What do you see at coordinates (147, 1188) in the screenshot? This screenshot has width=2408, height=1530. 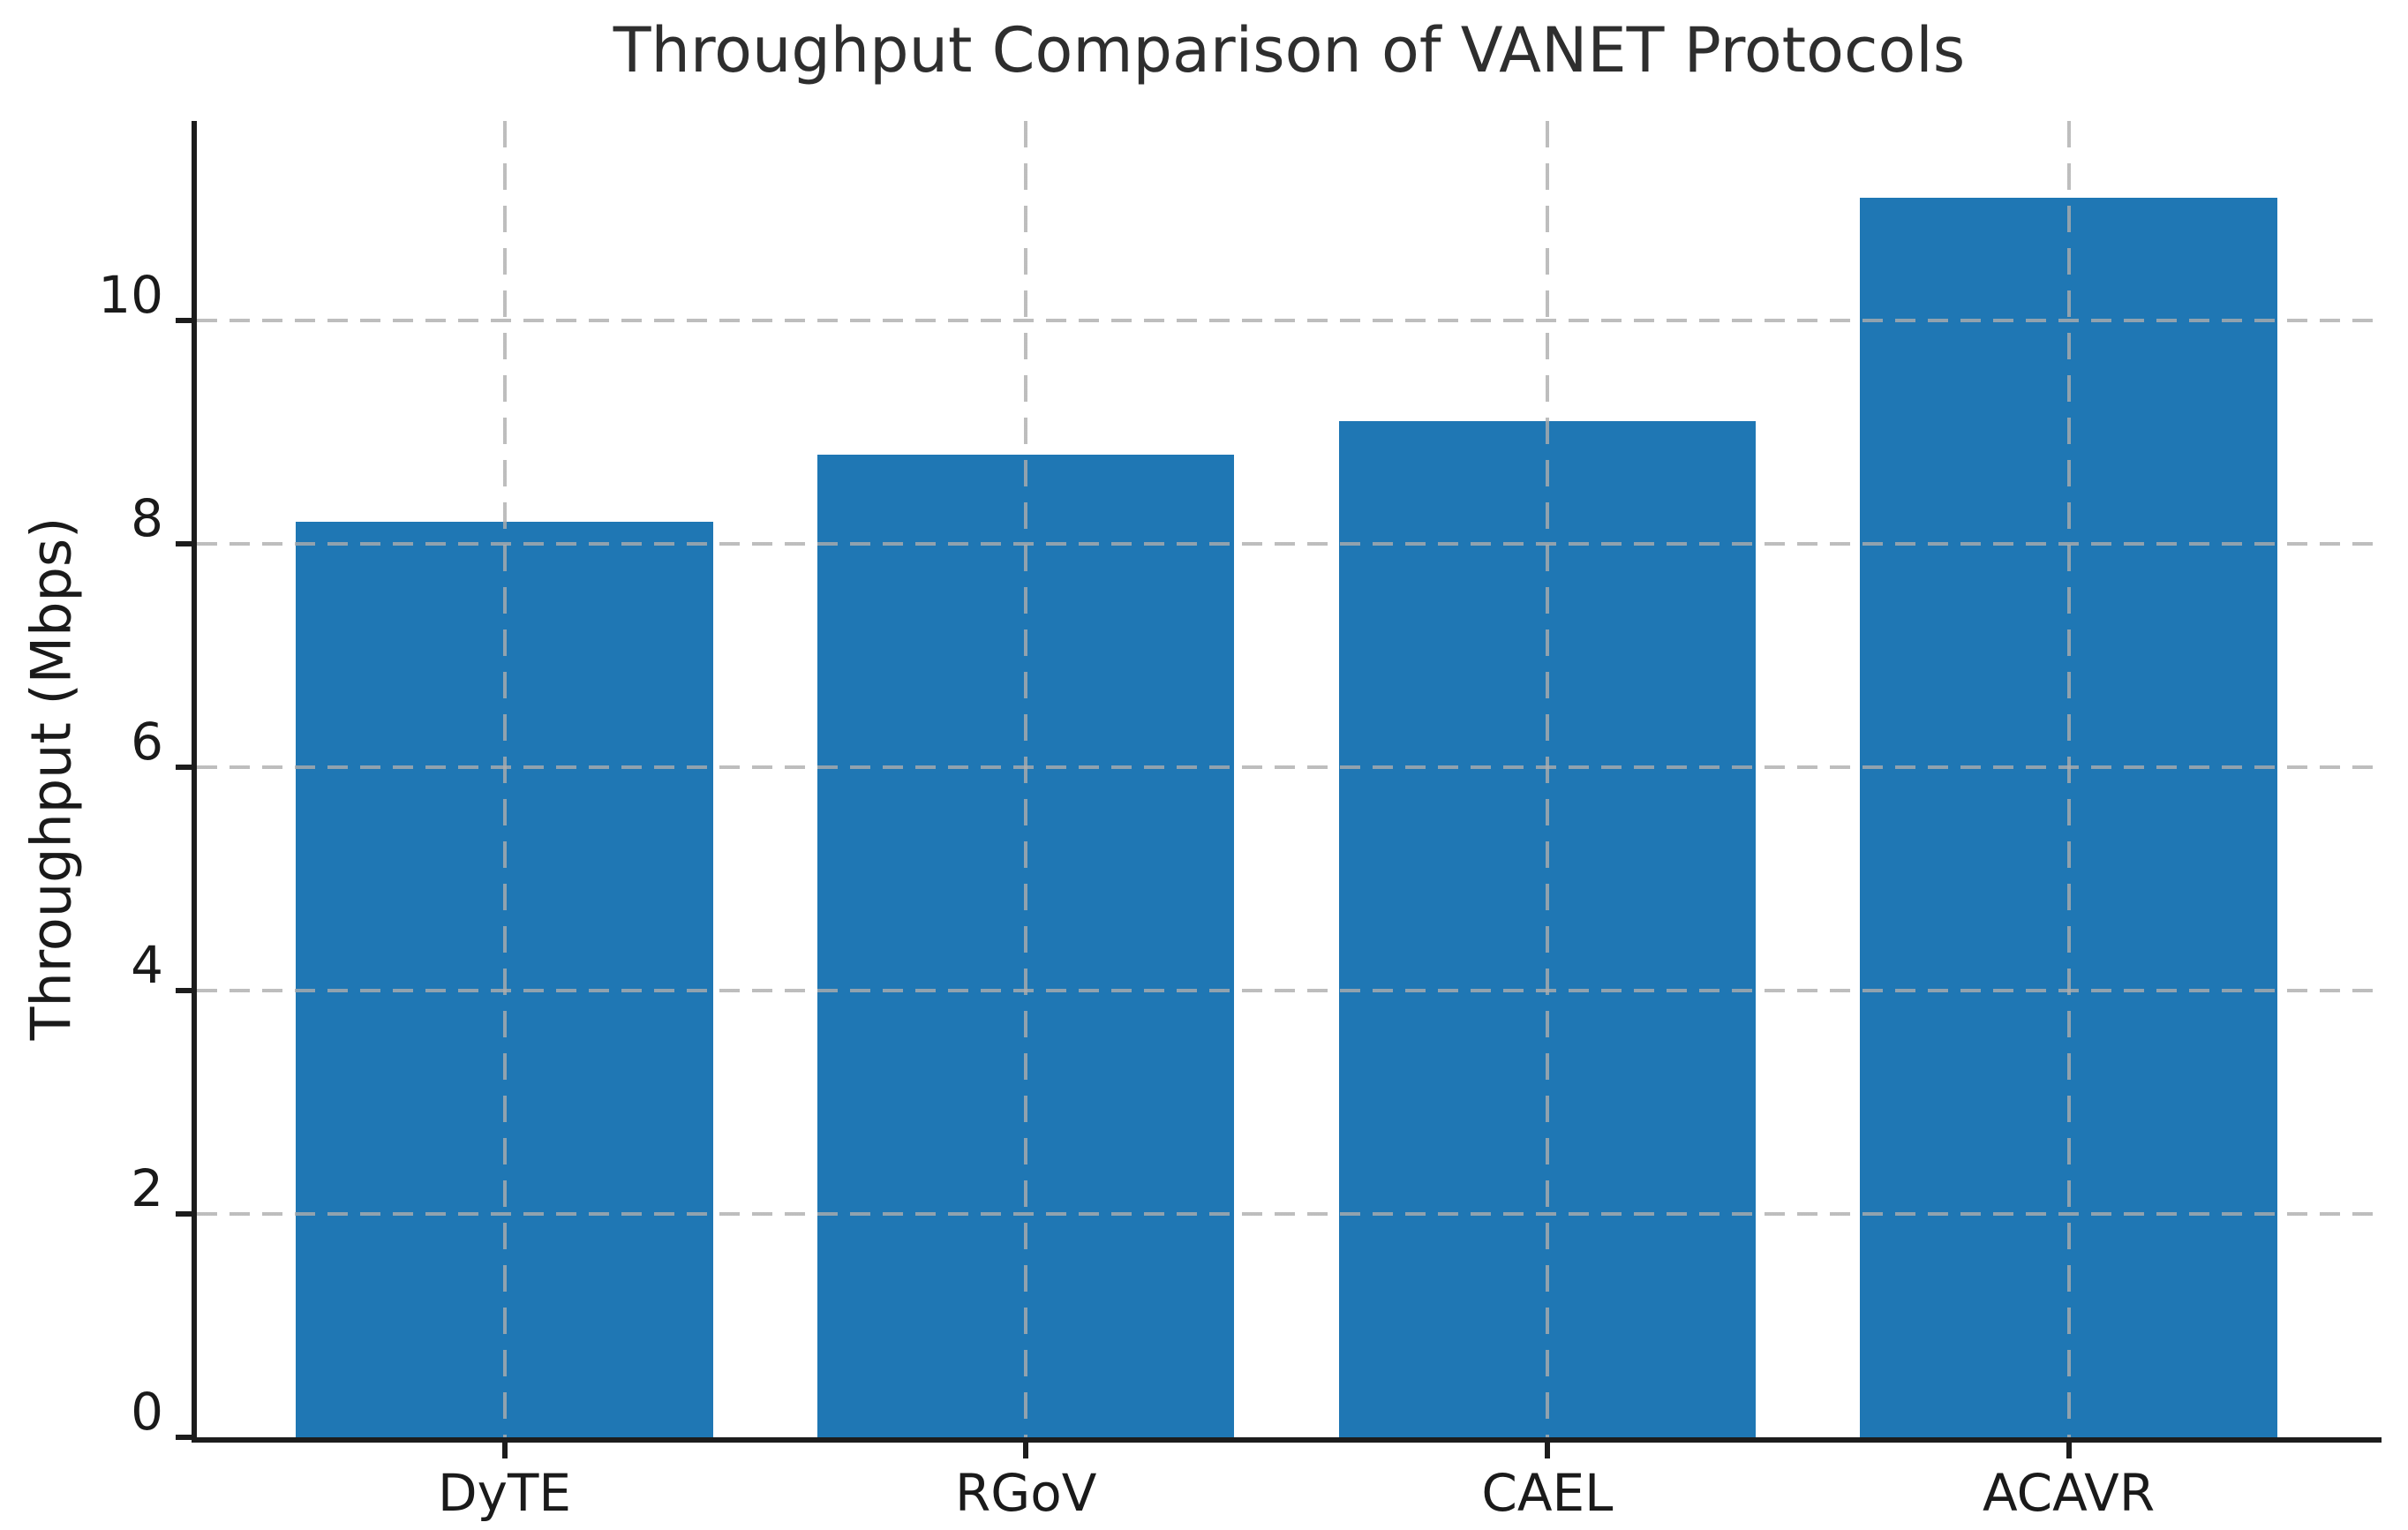 I see `y-tick-label-2: 2` at bounding box center [147, 1188].